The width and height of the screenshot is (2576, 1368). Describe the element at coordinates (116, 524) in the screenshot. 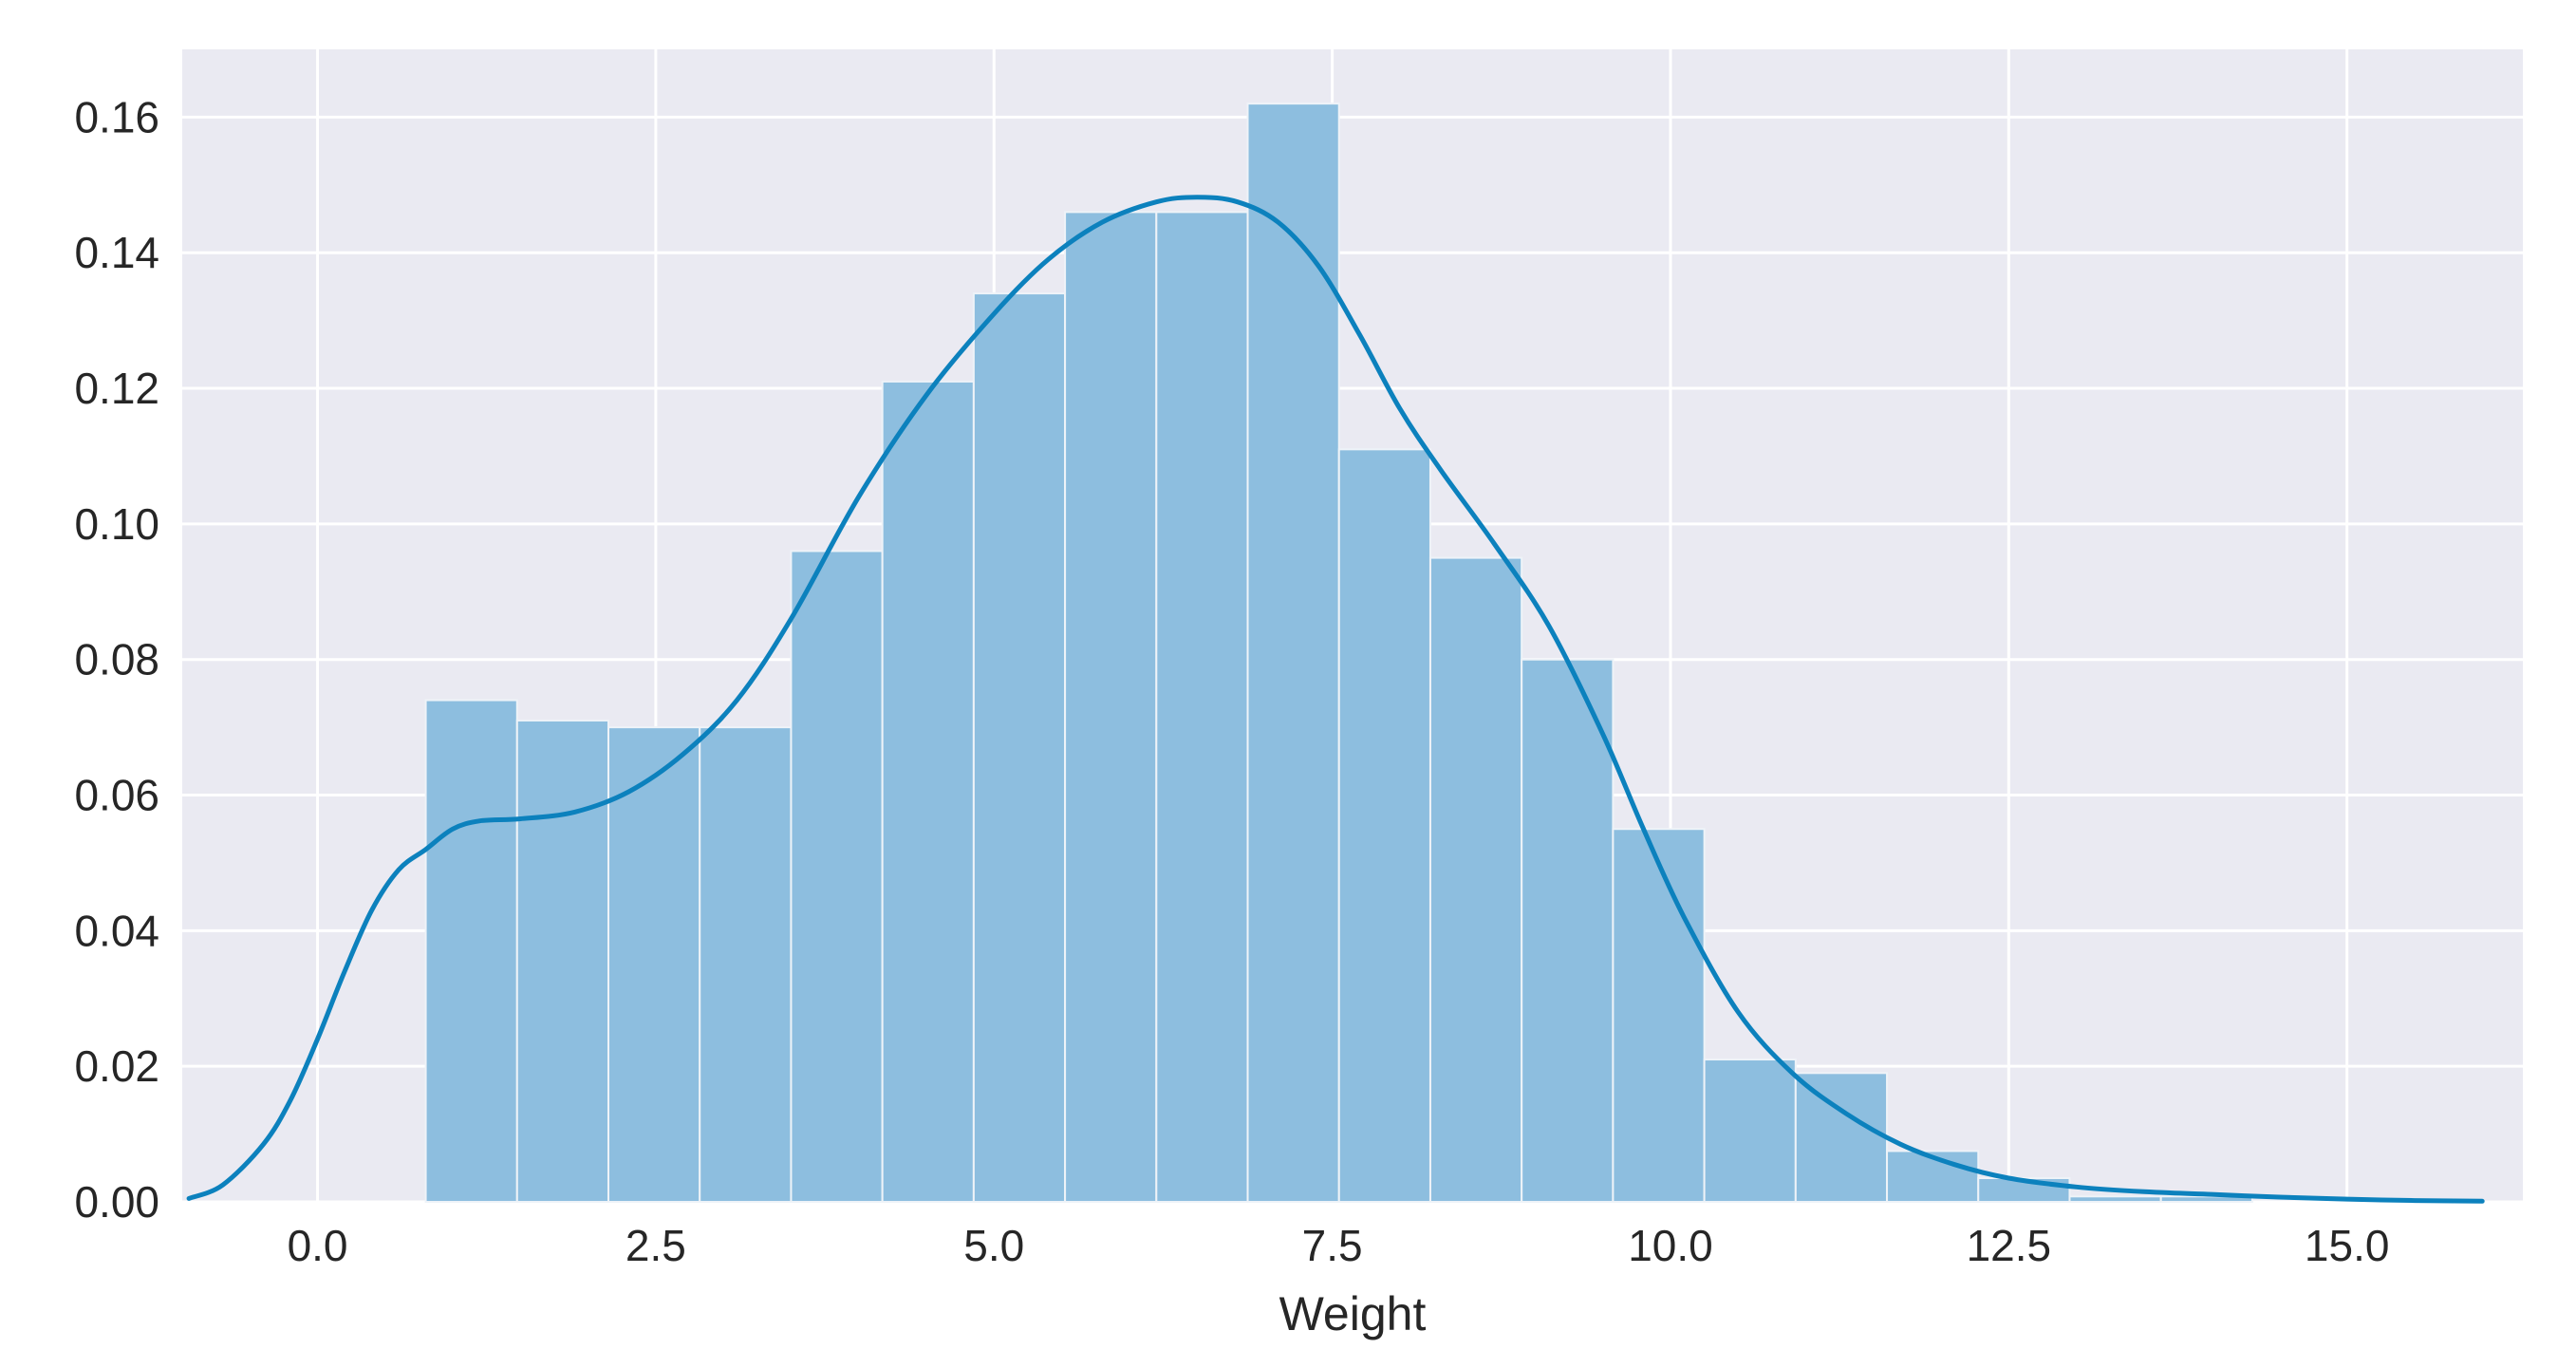

I see `y-tick-label: 0.10` at that location.